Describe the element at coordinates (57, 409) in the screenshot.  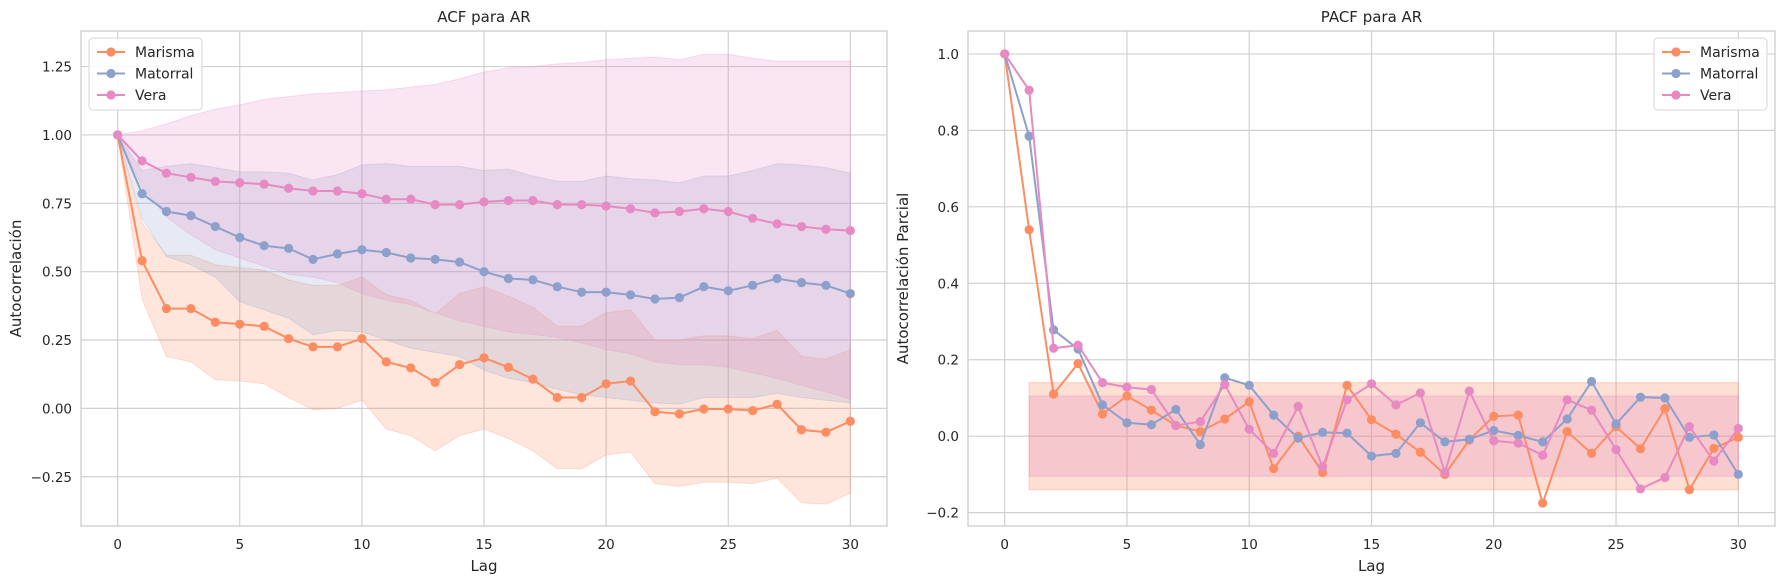
I see `y-tick-label: 0.00` at that location.